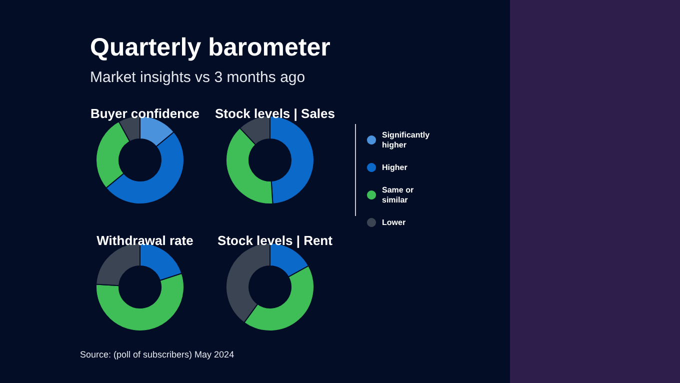 The image size is (680, 383). What do you see at coordinates (145, 113) in the screenshot?
I see `slice-label: Buyer confidence` at bounding box center [145, 113].